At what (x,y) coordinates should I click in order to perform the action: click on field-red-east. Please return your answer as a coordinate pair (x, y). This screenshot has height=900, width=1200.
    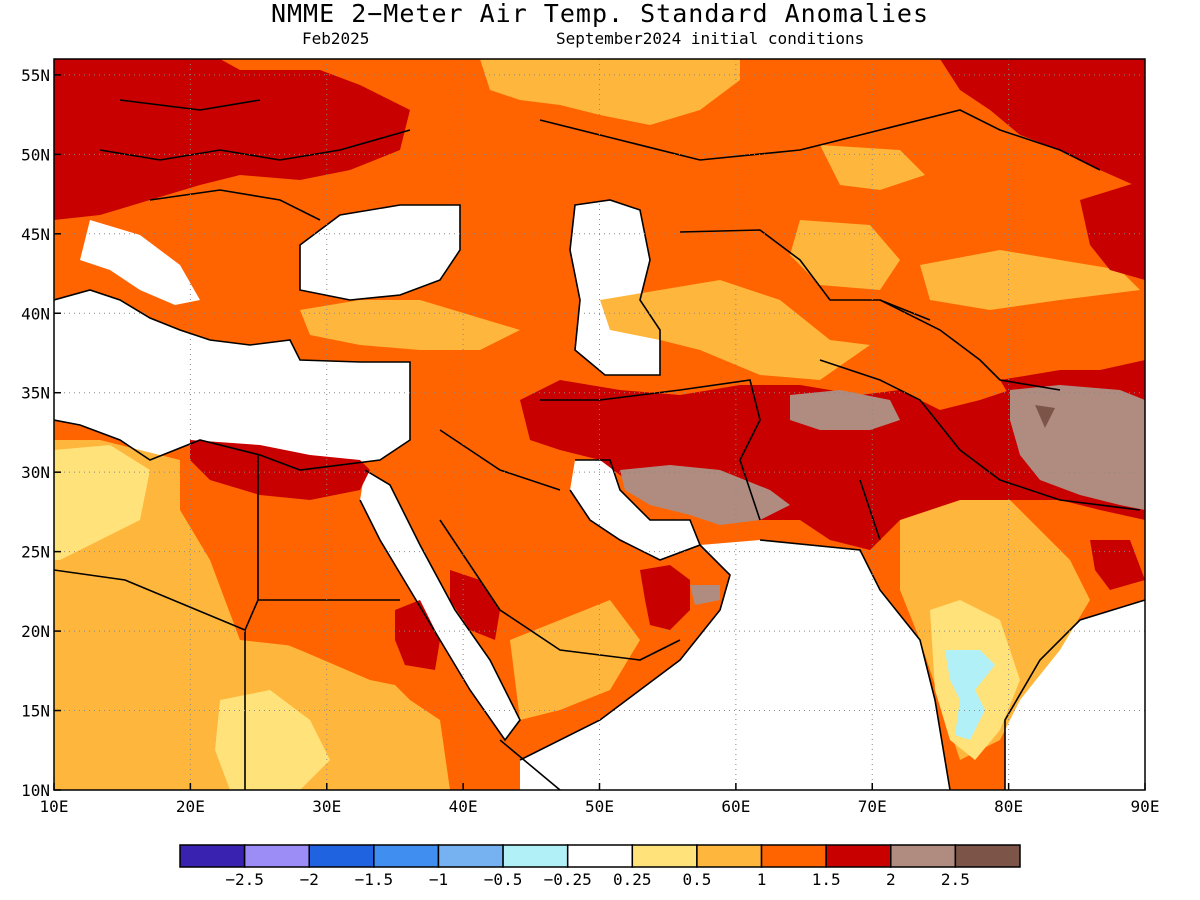
    Looking at the image, I should click on (1112, 230).